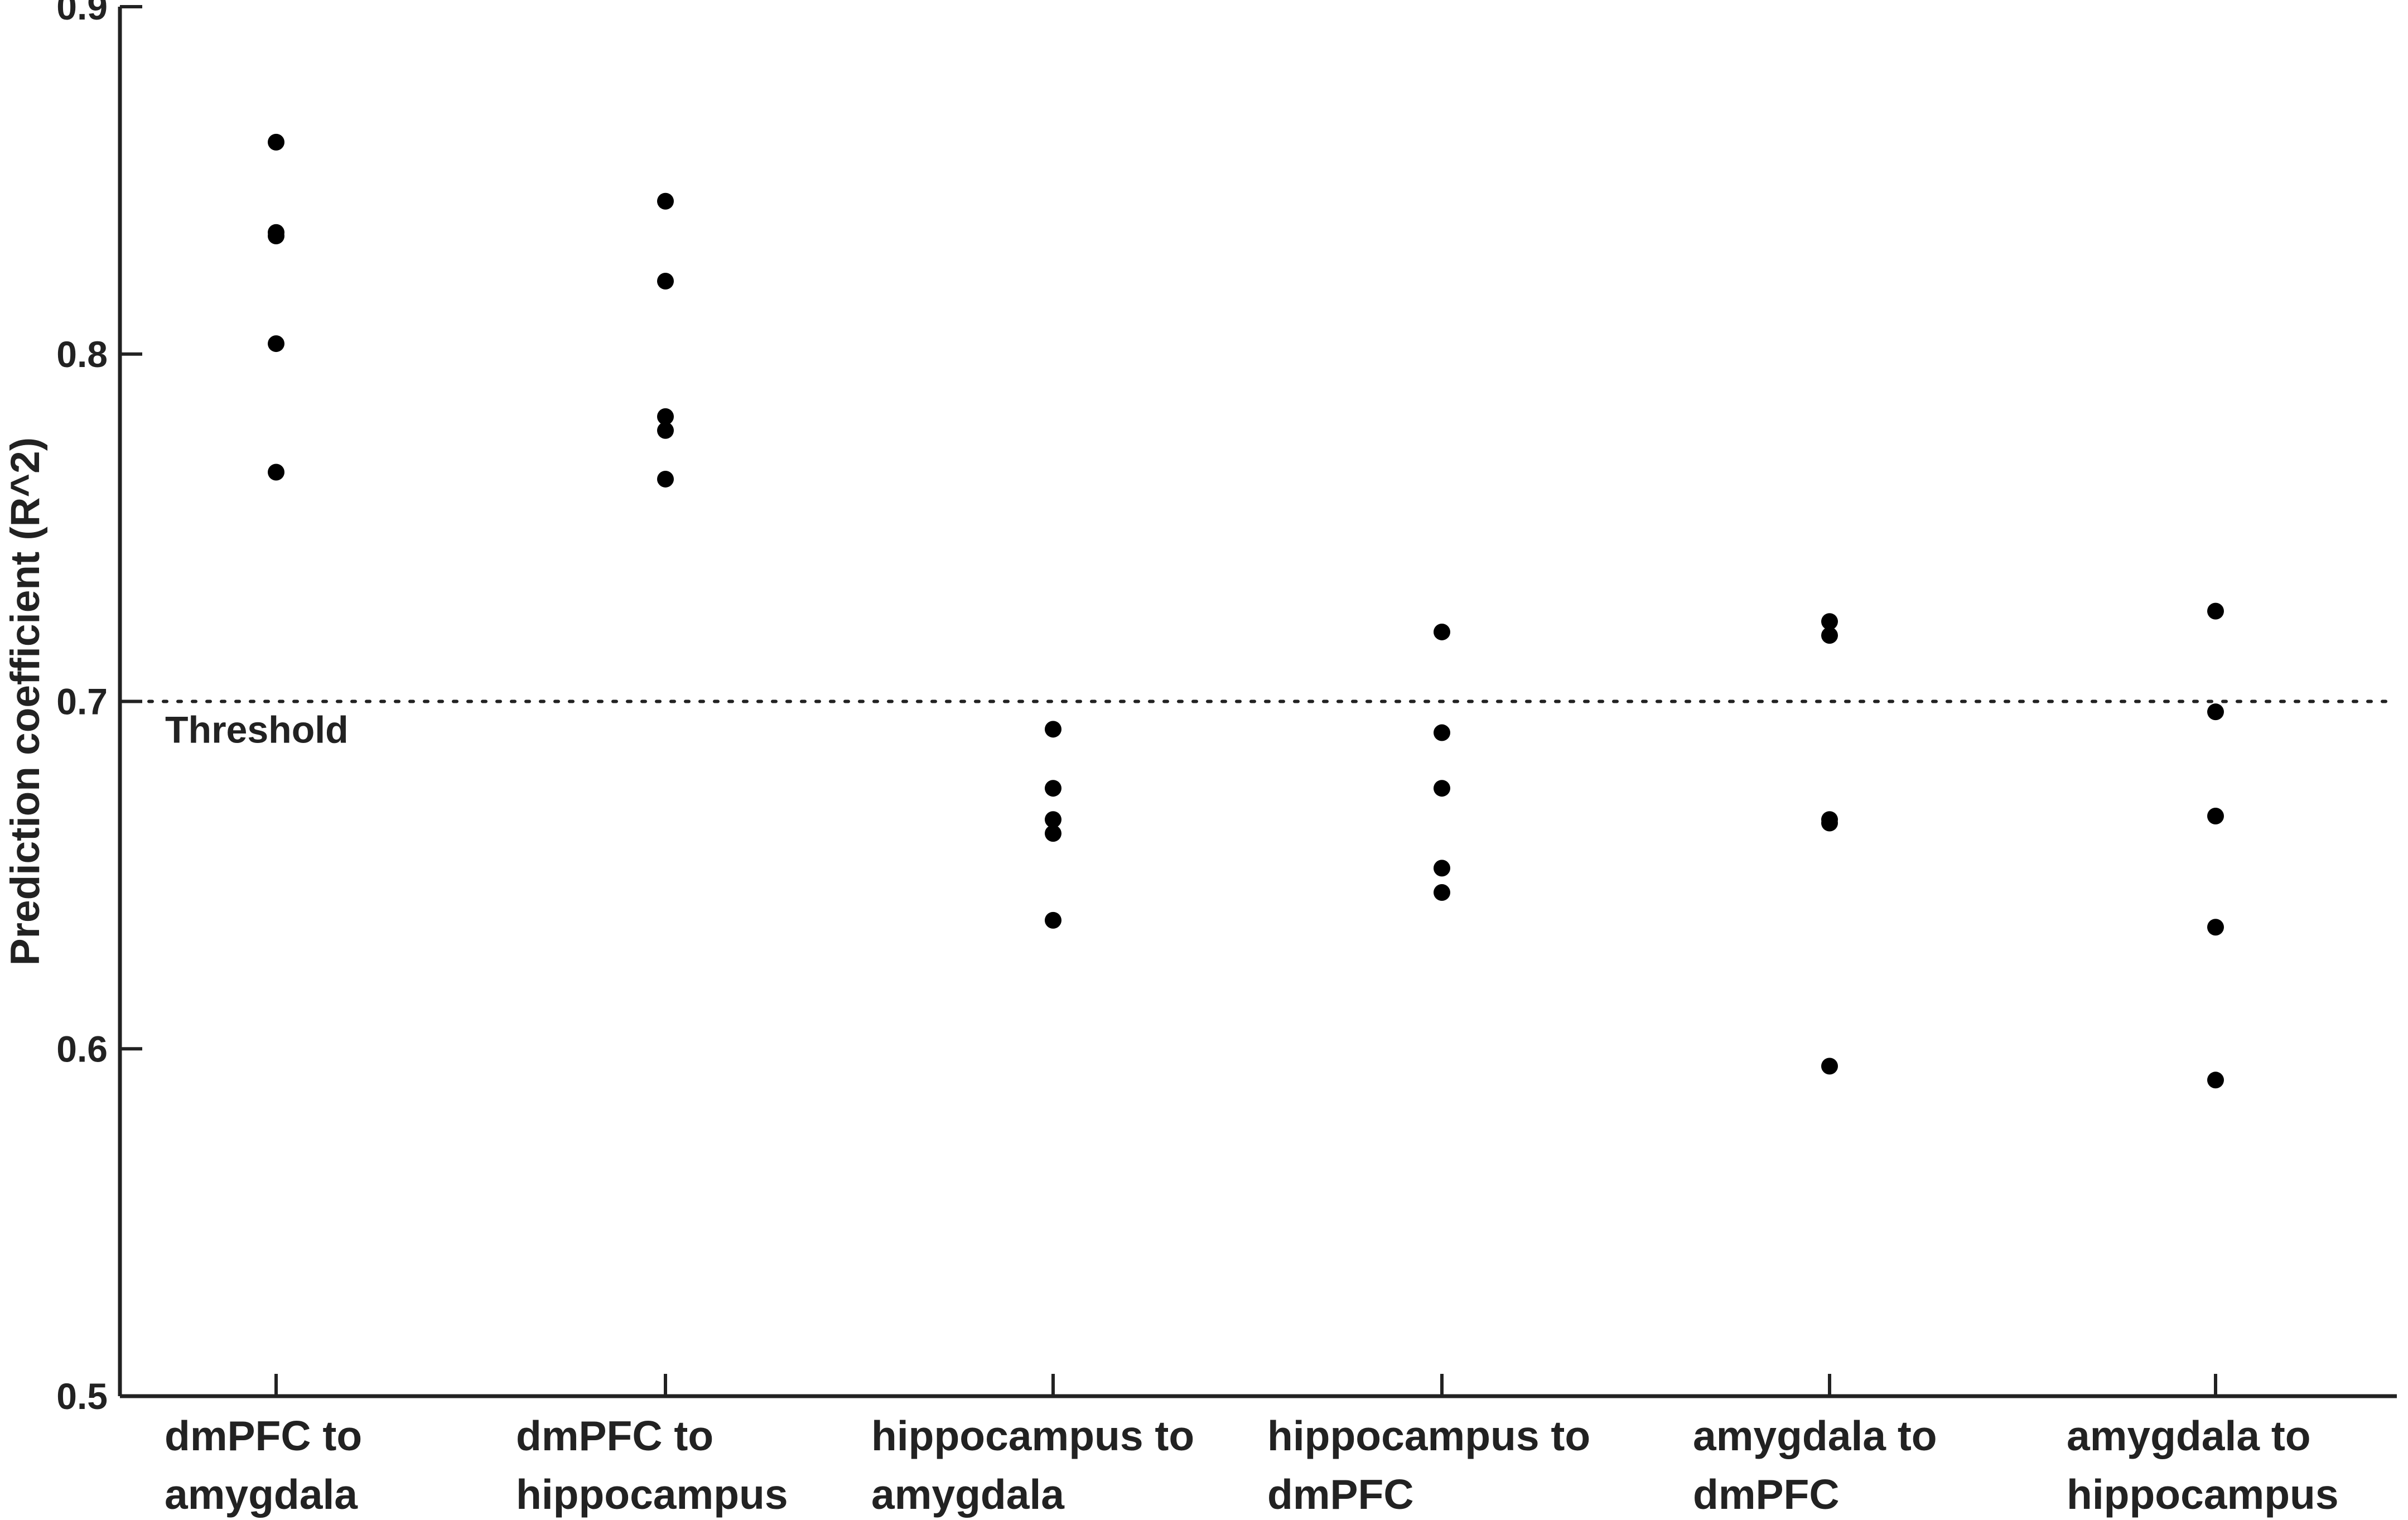 The height and width of the screenshot is (1520, 2408). Describe the element at coordinates (82, 701) in the screenshot. I see `y-tick-label: 0.7` at that location.